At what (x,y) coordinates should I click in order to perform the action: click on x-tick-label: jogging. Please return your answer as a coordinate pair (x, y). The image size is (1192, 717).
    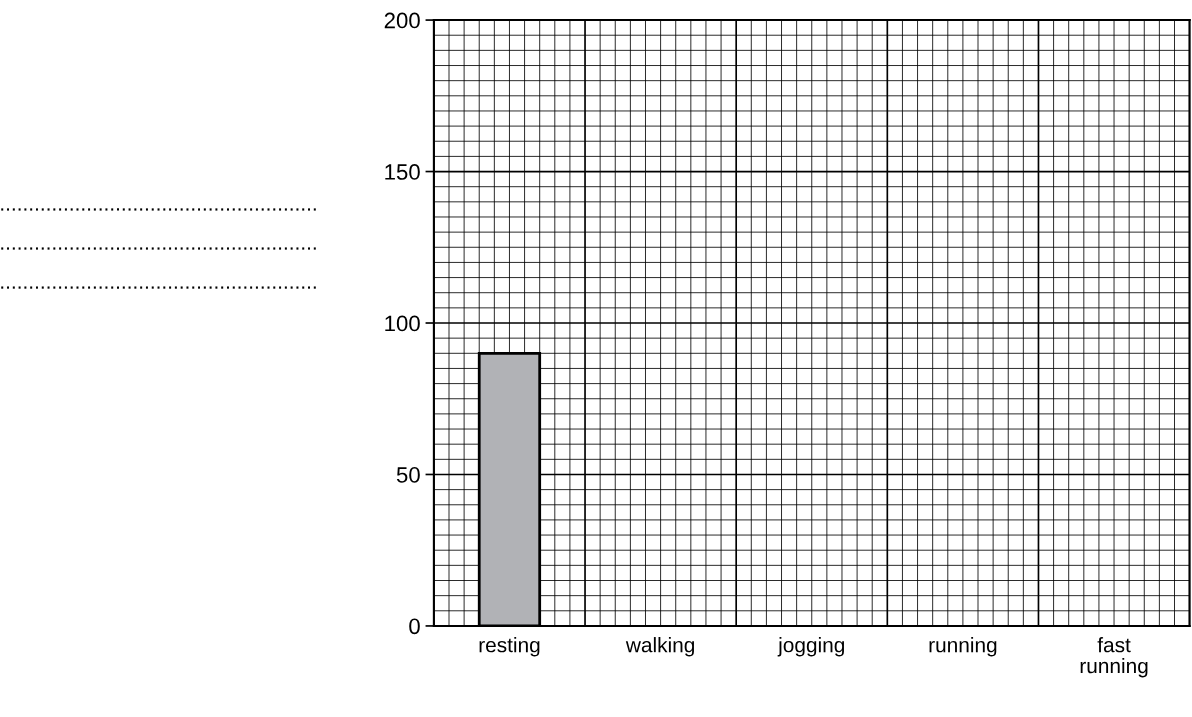
    Looking at the image, I should click on (811, 647).